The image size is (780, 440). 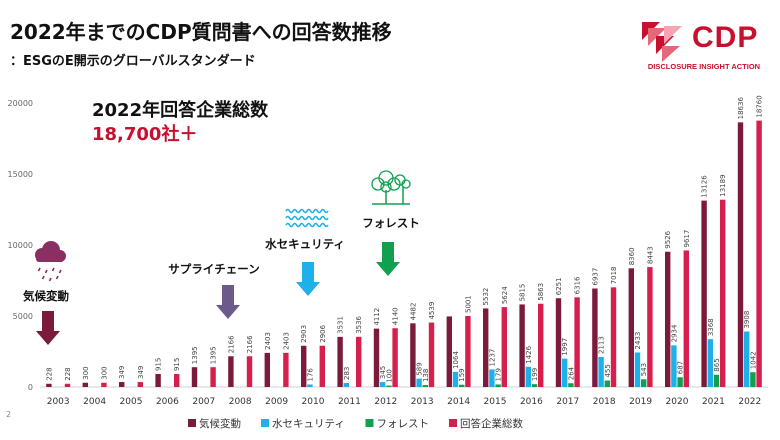 I want to click on annotation-label-climate: 気候変動, so click(x=46, y=296).